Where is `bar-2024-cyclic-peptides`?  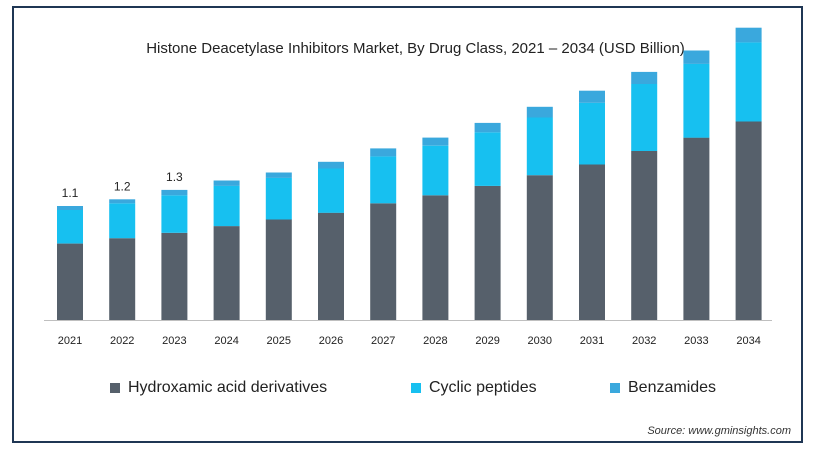
bar-2024-cyclic-peptides is located at coordinates (226, 206).